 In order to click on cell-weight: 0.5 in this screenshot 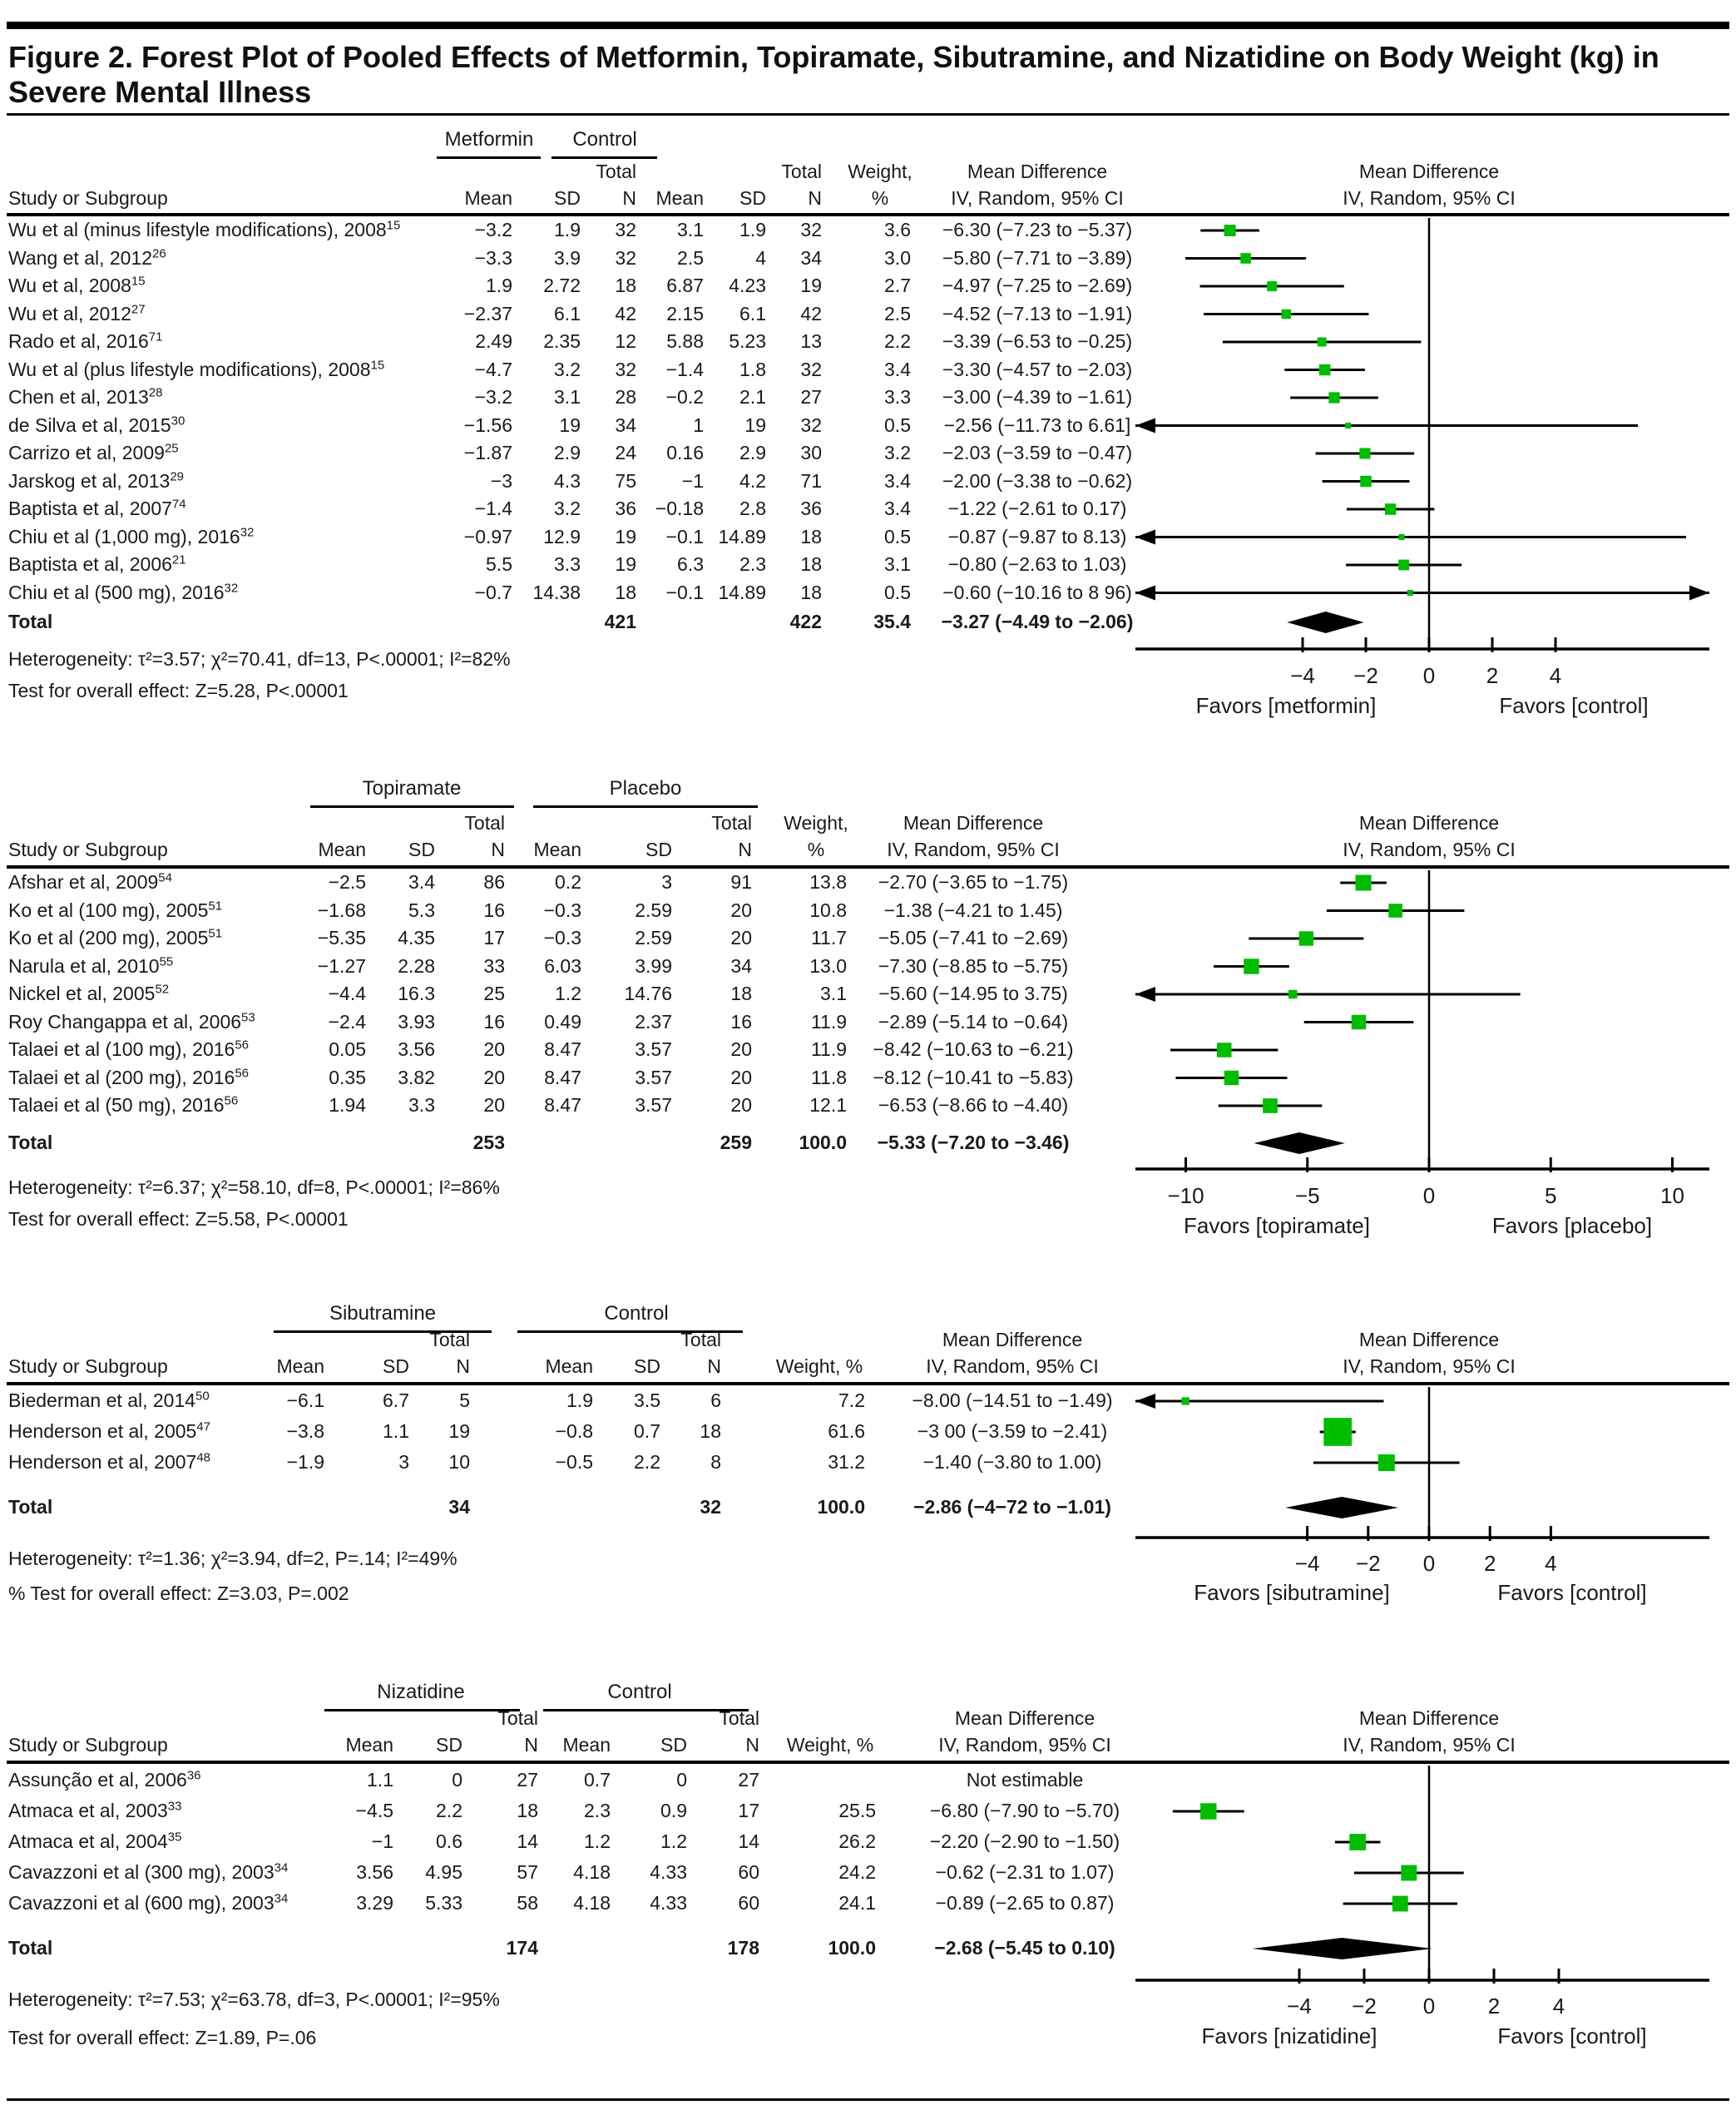, I will do `click(897, 425)`.